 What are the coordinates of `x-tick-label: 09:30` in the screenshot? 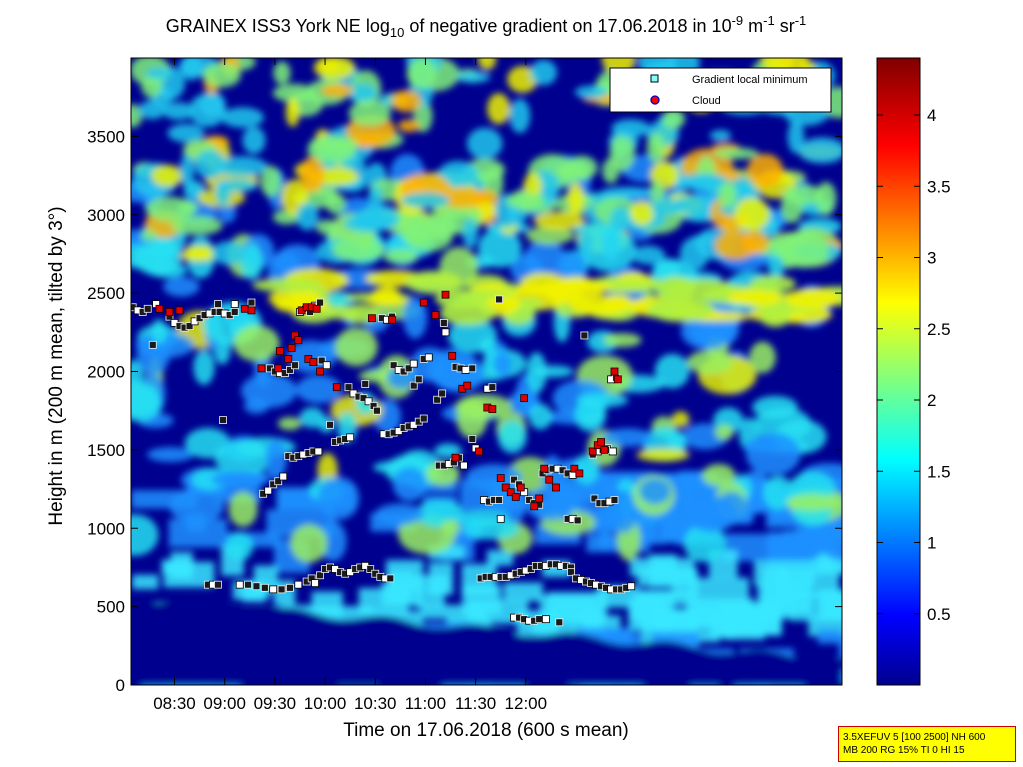 It's located at (275, 703).